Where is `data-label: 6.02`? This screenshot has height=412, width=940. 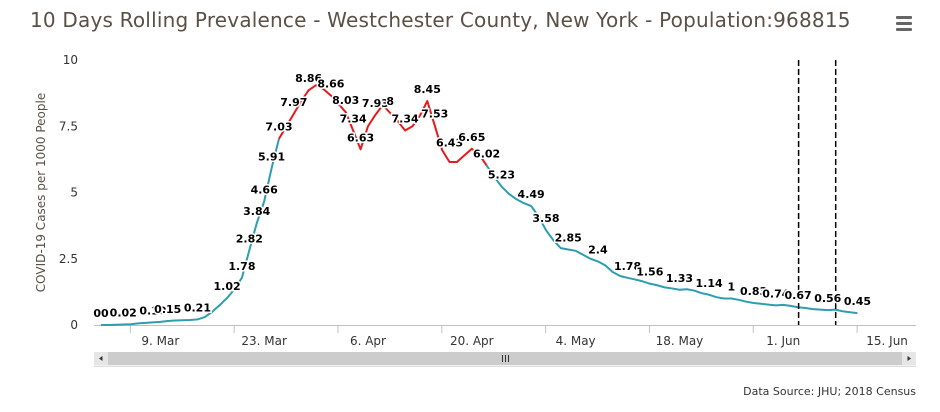 data-label: 6.02 is located at coordinates (486, 153).